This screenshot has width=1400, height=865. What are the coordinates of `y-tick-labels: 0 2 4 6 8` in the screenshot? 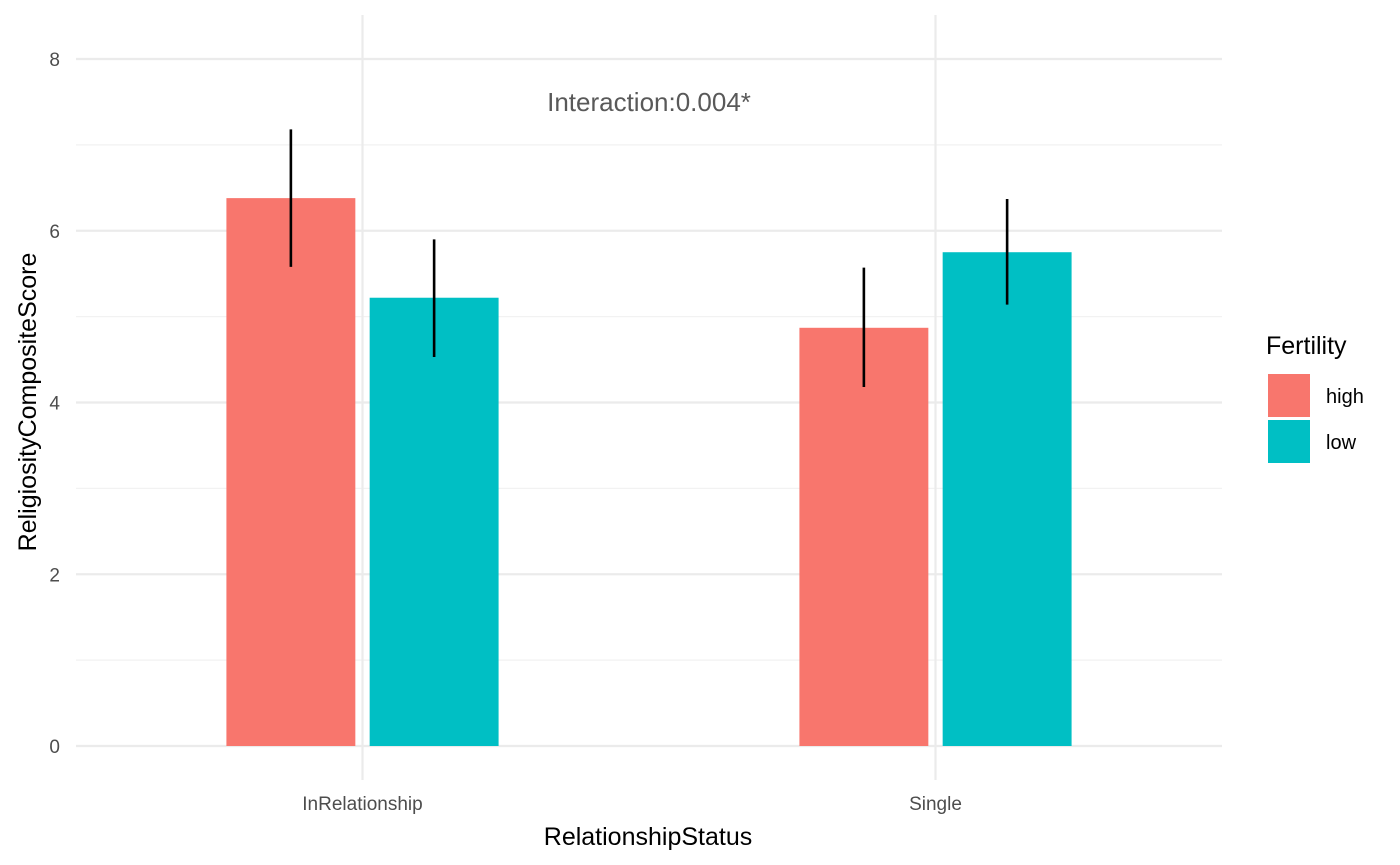 It's located at (54, 404).